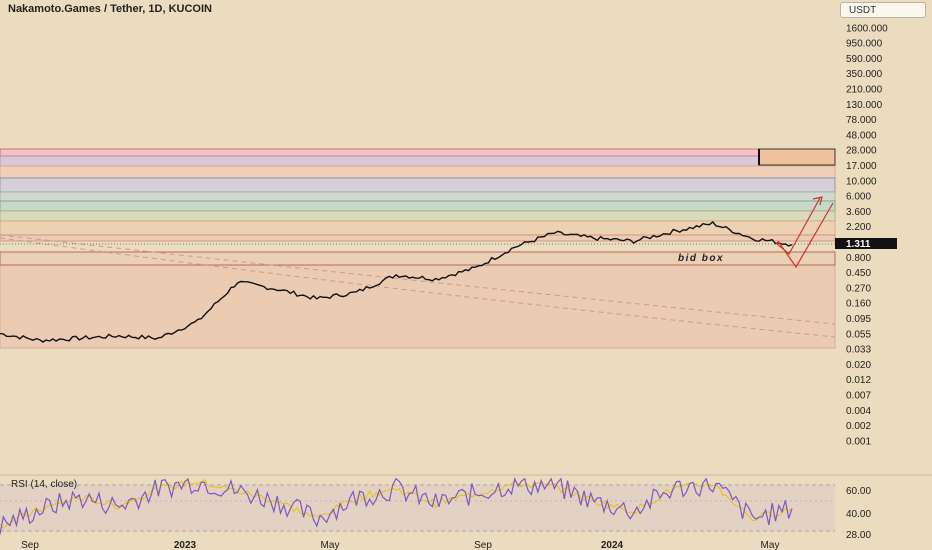 The height and width of the screenshot is (550, 932). I want to click on price-tick-label: 0.004, so click(858, 411).